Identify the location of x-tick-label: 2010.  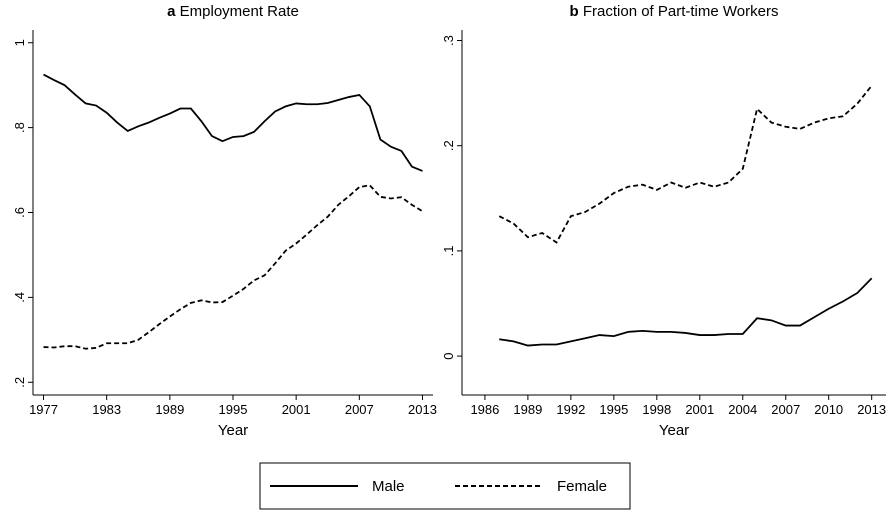
(828, 409).